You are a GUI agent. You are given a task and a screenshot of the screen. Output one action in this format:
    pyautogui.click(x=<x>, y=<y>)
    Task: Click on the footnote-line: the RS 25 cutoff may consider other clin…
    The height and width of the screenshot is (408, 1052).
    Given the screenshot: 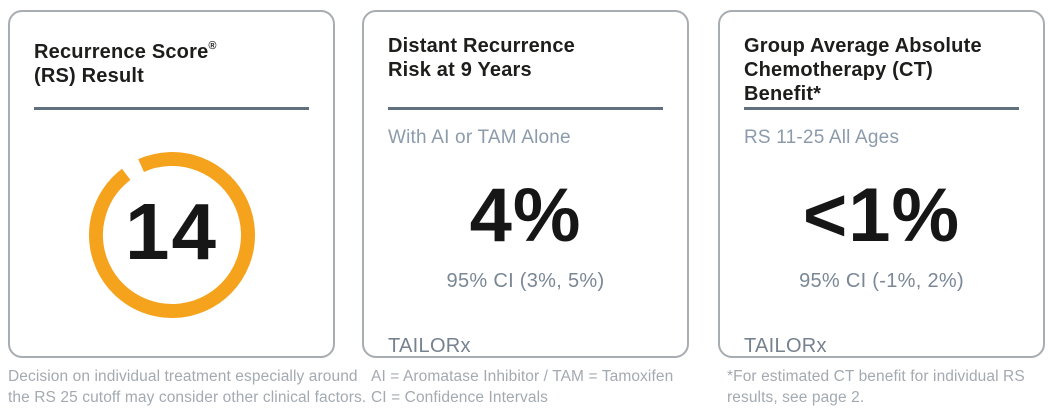 What is the action you would take?
    pyautogui.click(x=187, y=397)
    